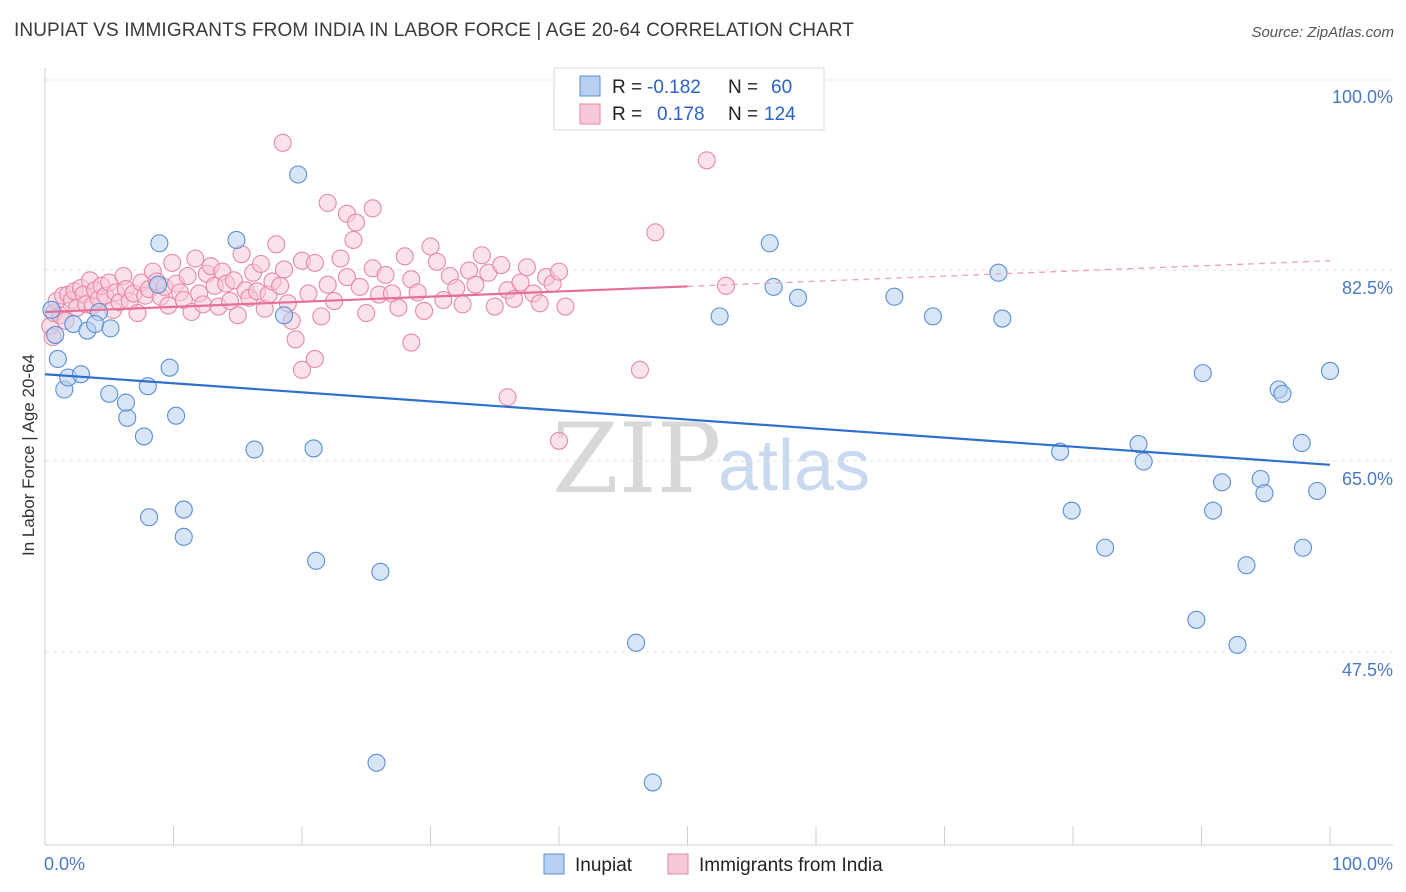  What do you see at coordinates (711, 459) in the screenshot?
I see `watermark: ZIP atlas` at bounding box center [711, 459].